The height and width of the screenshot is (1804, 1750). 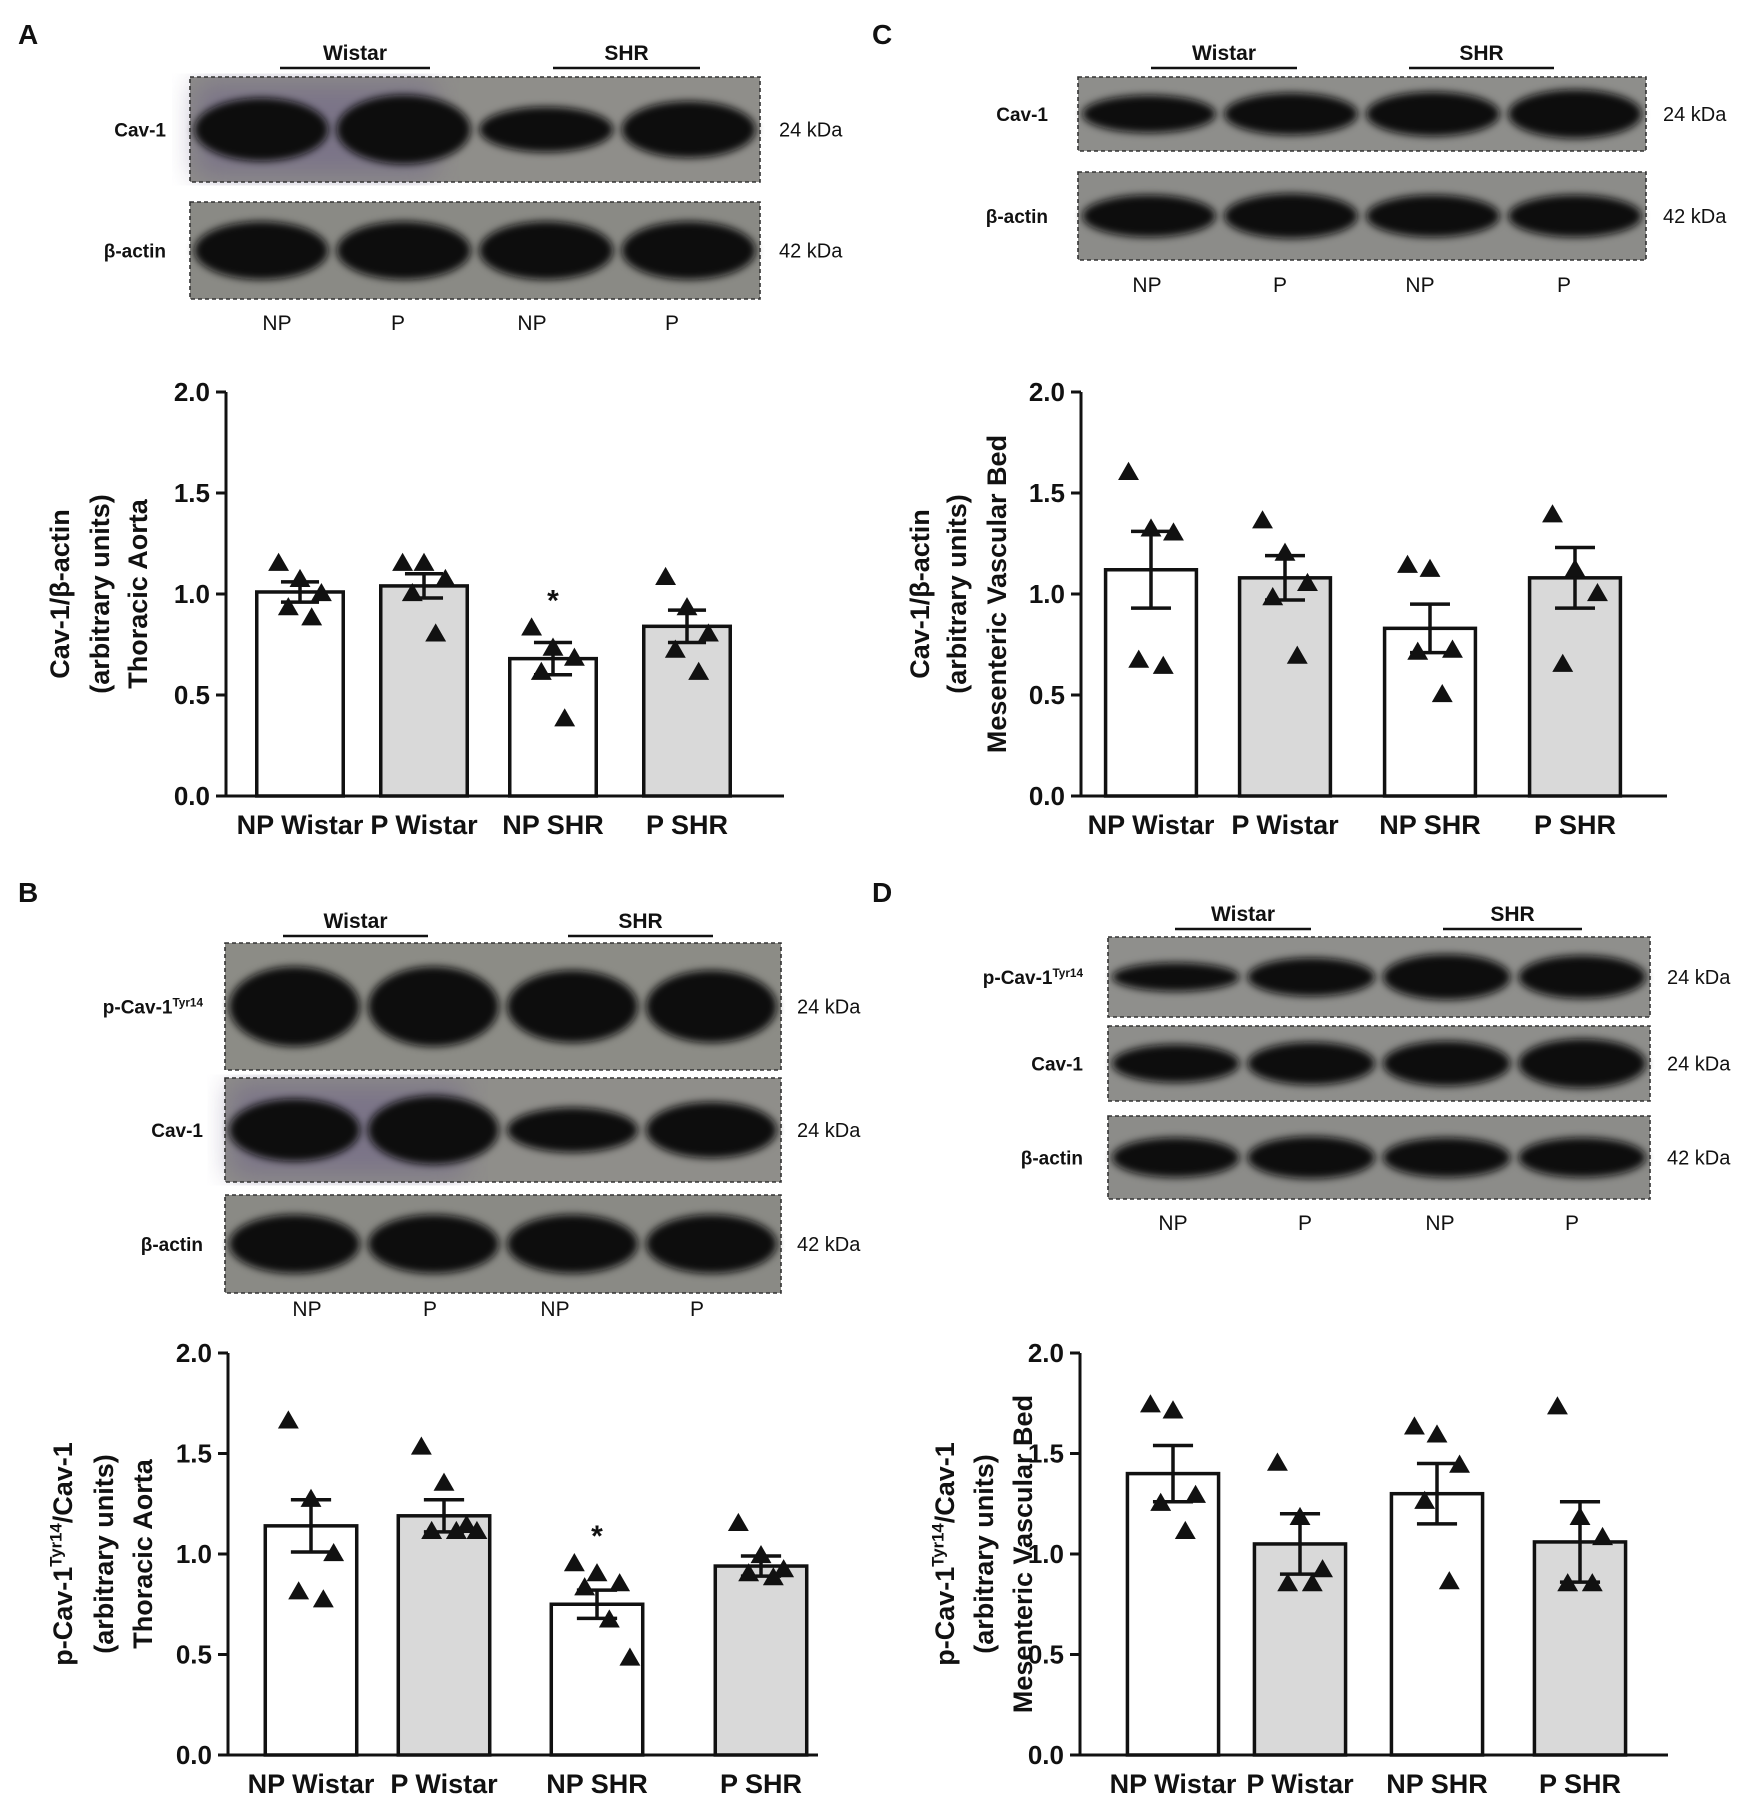 I want to click on y-axis-label: Thoracic Aorta, so click(x=138, y=593).